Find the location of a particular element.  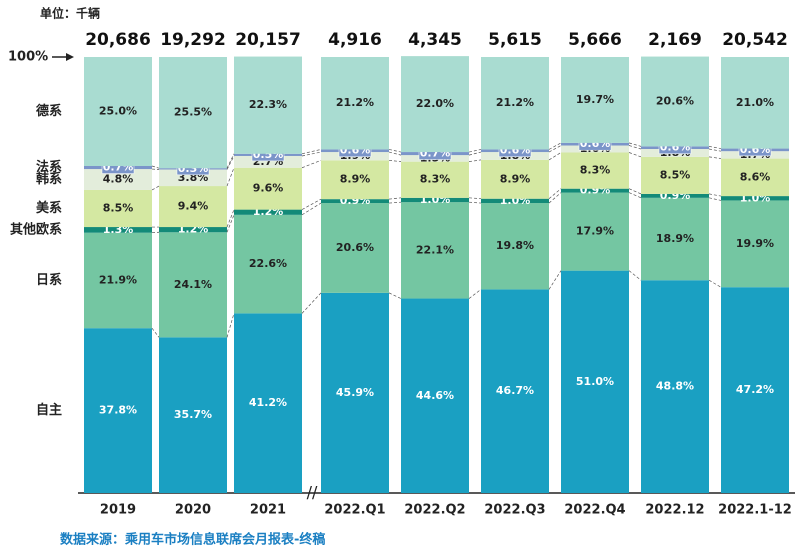

data-label: 21.9% is located at coordinates (118, 279).